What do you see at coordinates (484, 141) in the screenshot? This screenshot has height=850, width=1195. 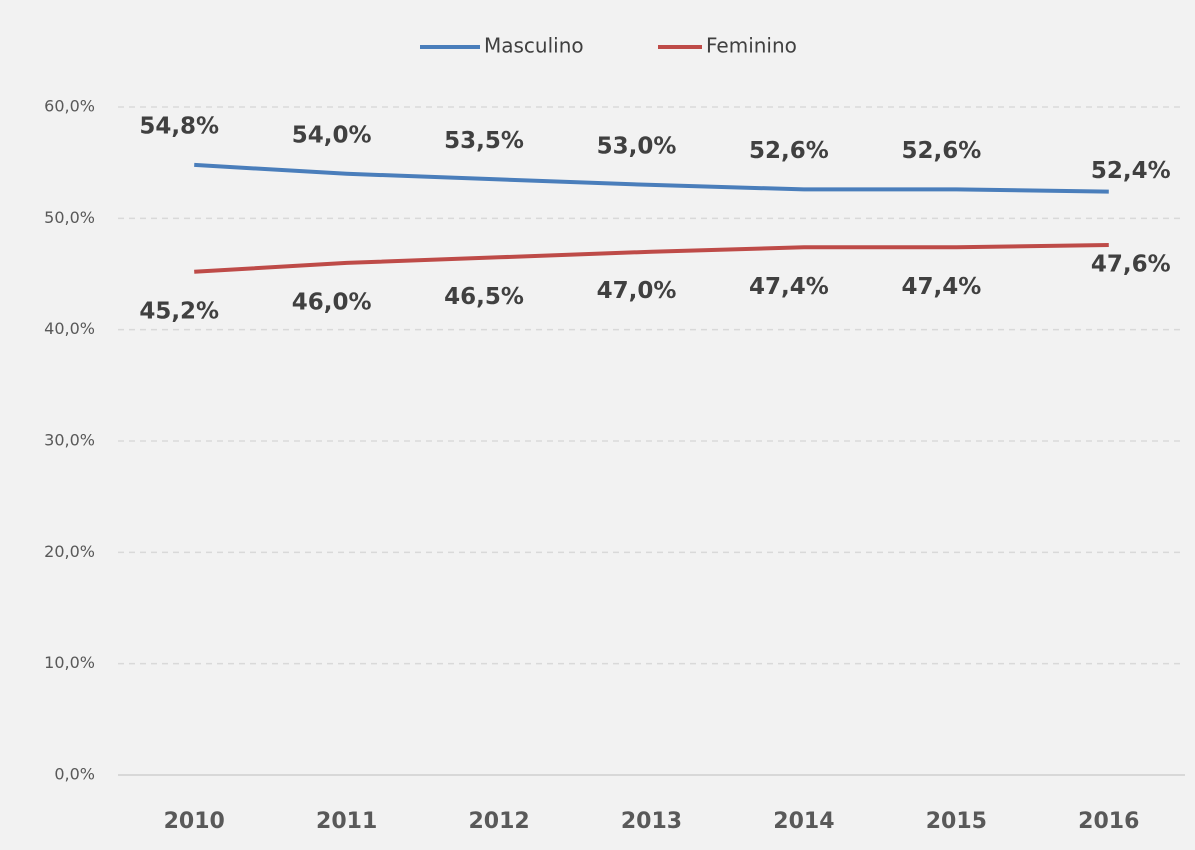 I see `data-label: 53,5%` at bounding box center [484, 141].